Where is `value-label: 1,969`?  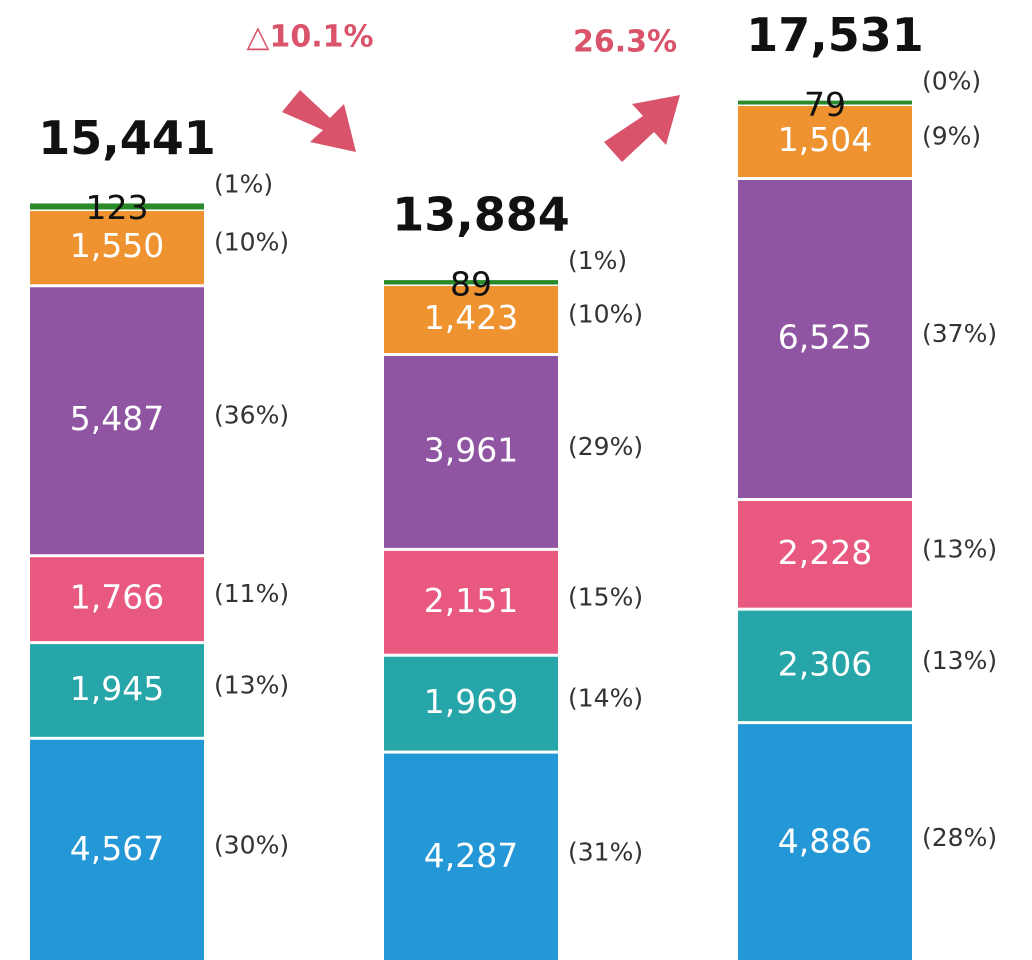 value-label: 1,969 is located at coordinates (471, 701).